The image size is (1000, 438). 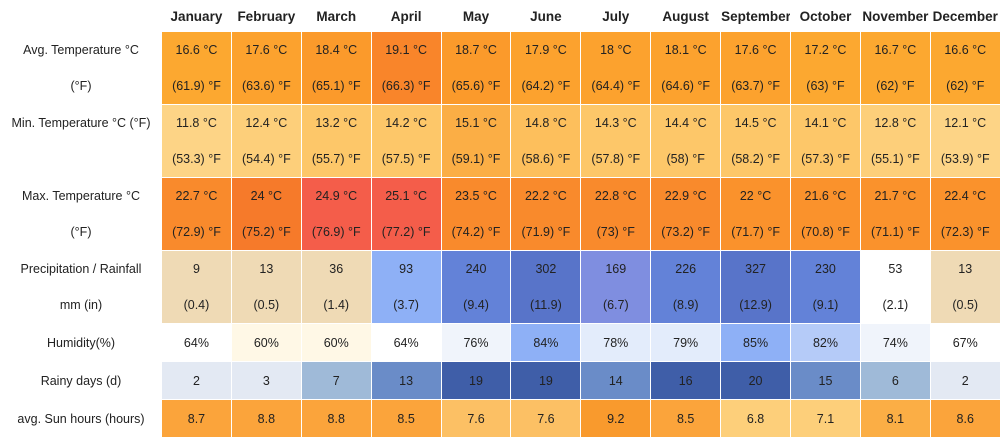 I want to click on row-label: Max. Temperature °C(°F), so click(x=81, y=214).